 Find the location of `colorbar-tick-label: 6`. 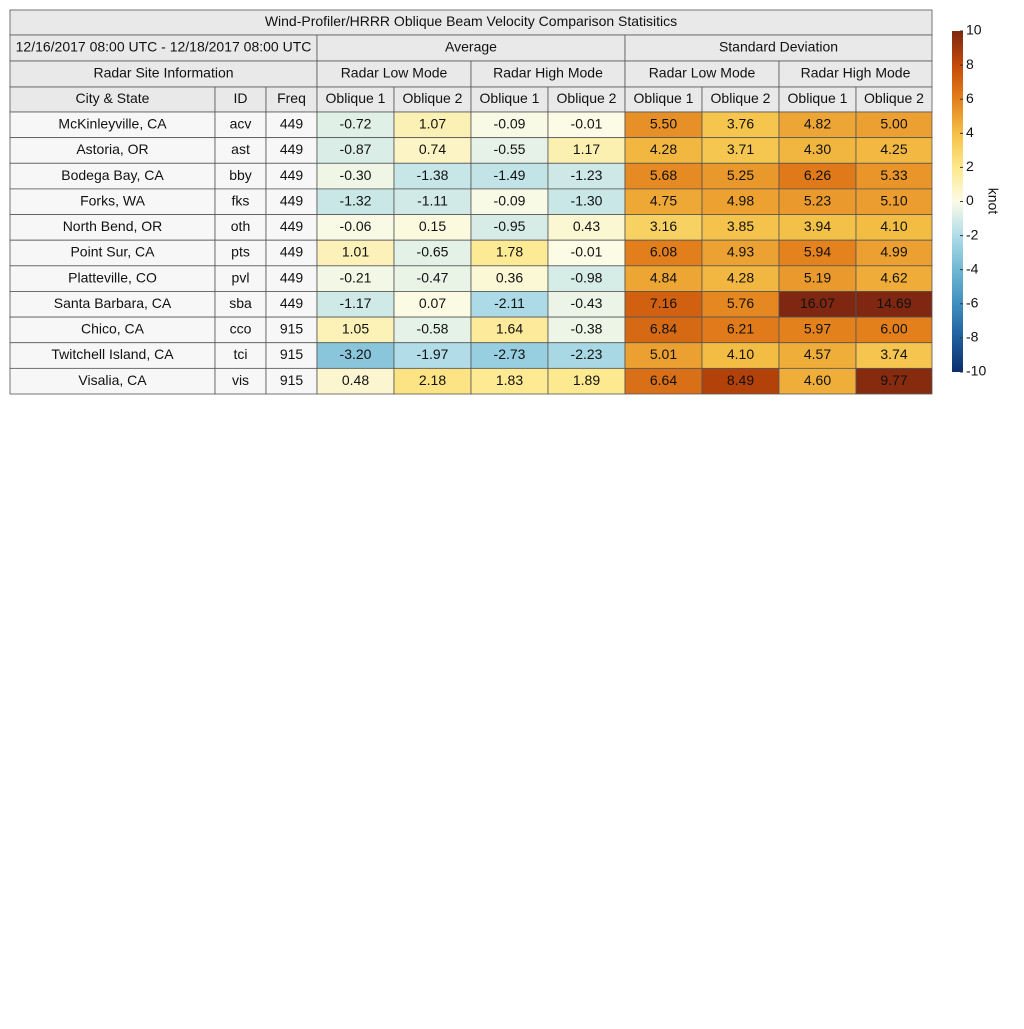

colorbar-tick-label: 6 is located at coordinates (970, 98).